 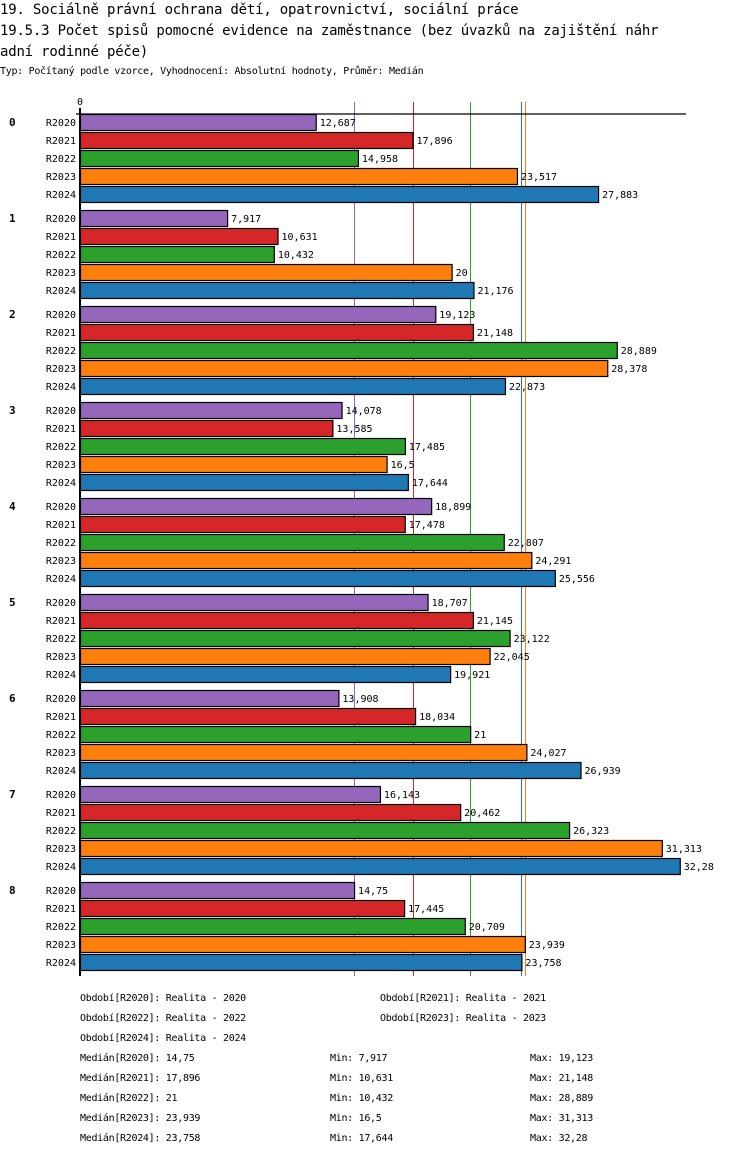 I want to click on data-label: 22,873, so click(x=527, y=387).